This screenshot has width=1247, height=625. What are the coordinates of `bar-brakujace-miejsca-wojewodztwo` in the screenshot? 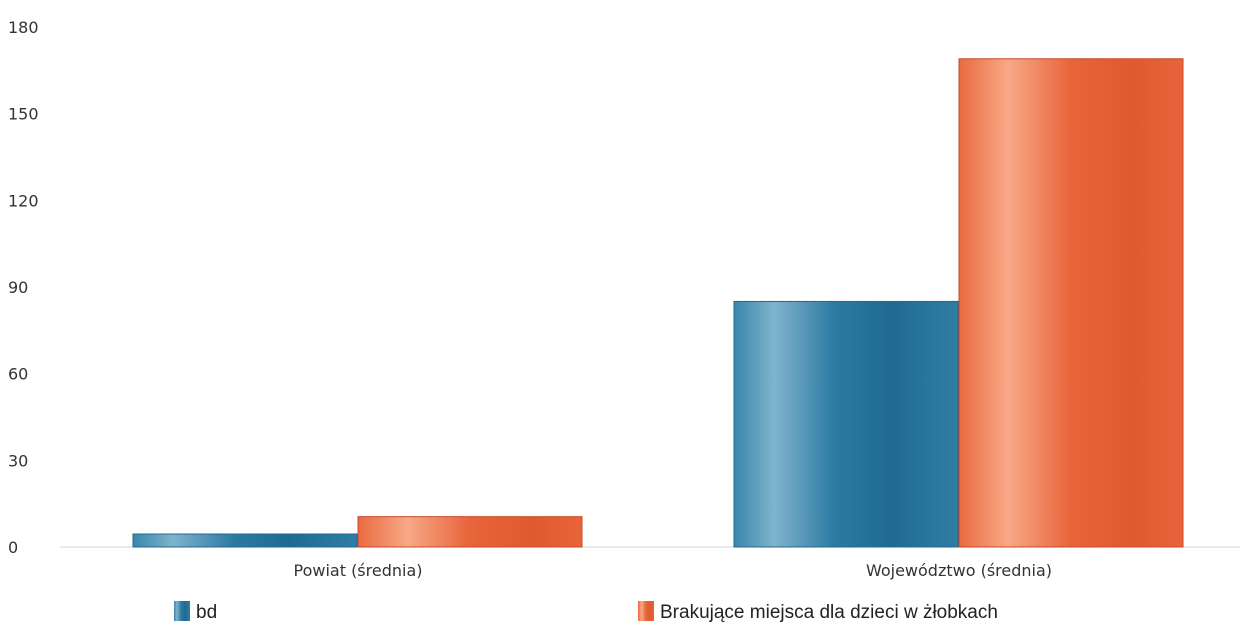 It's located at (1071, 303).